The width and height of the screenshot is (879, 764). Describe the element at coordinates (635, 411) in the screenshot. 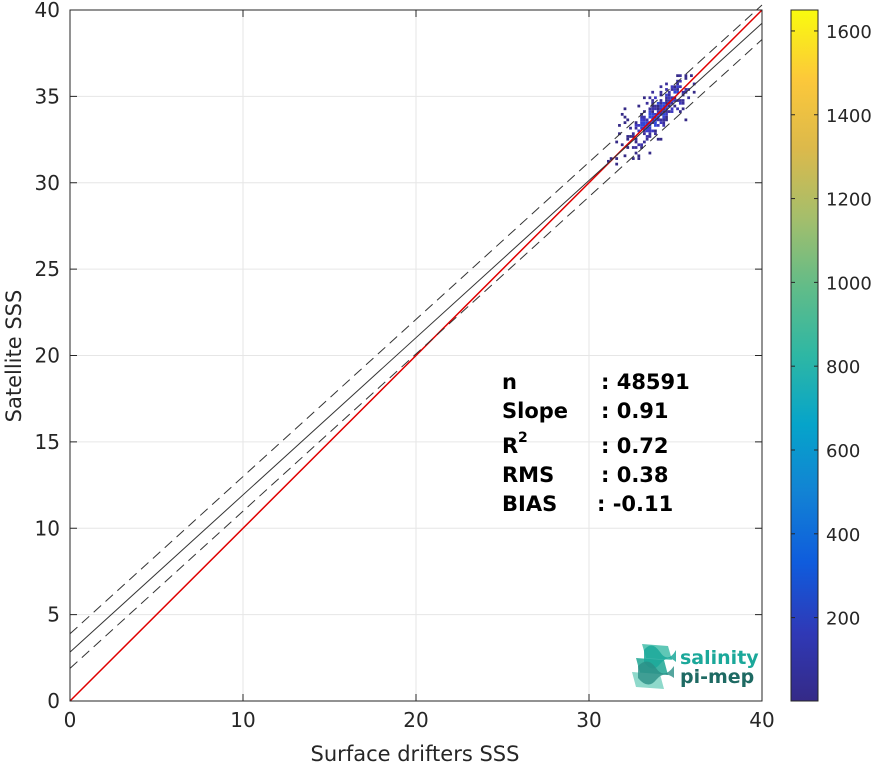

I see `stat-value-slope: : 0.91` at that location.